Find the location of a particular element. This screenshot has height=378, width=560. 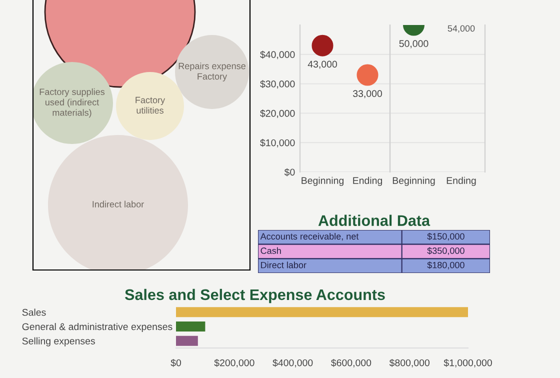

annotation: 54,000 is located at coordinates (461, 29).